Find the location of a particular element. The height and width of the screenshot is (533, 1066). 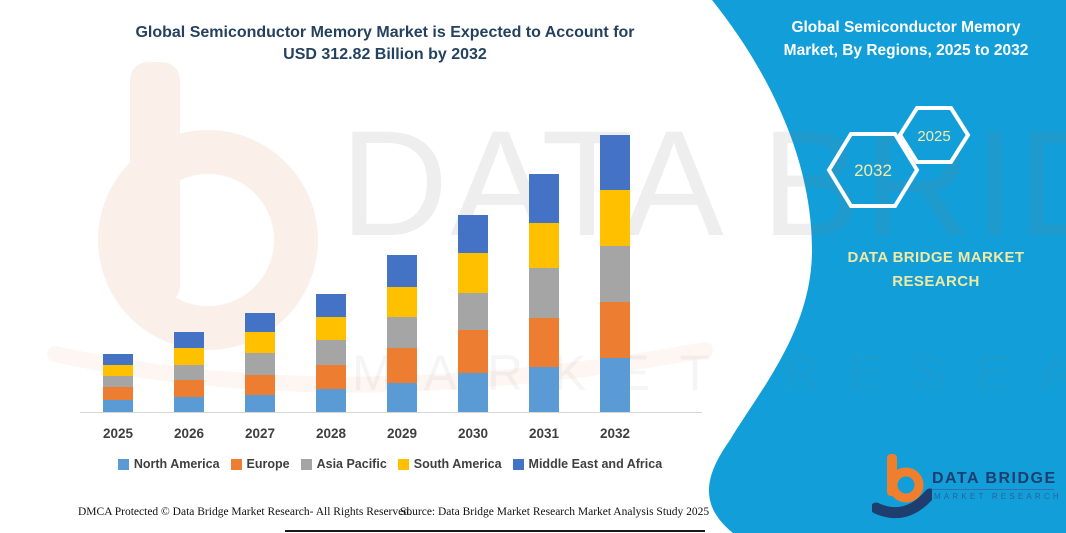

databridge-b-icon is located at coordinates (902, 486).